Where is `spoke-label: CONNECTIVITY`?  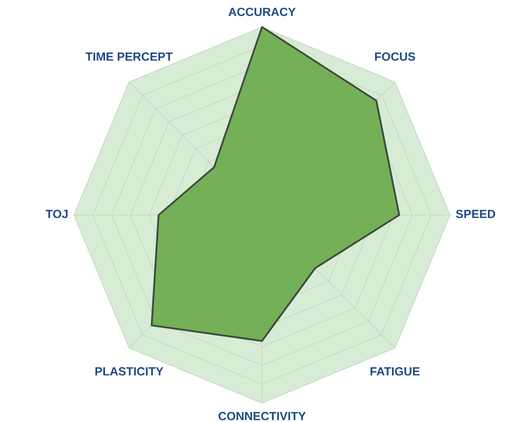
spoke-label: CONNECTIVITY is located at coordinates (262, 416).